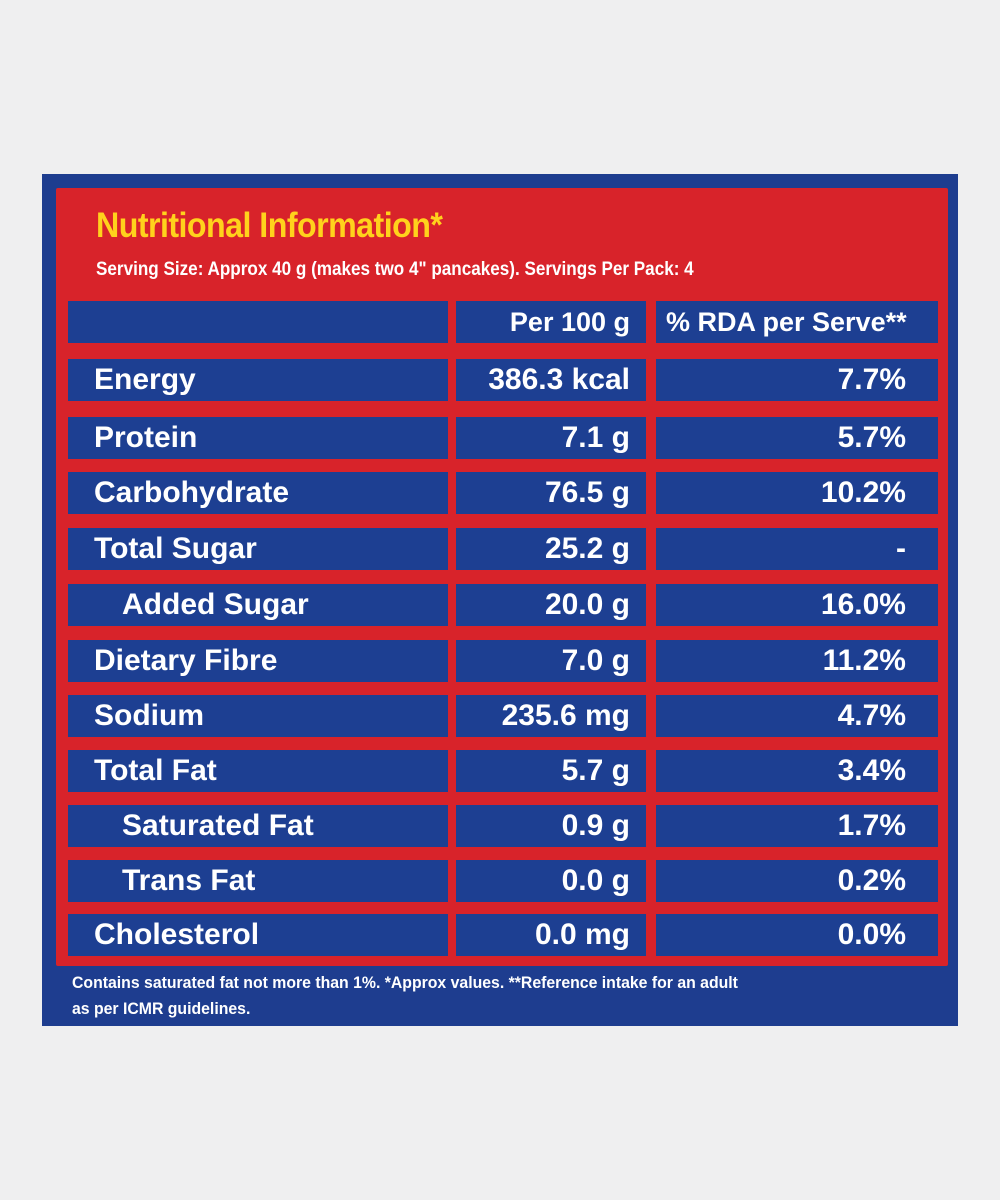 Image resolution: width=1000 pixels, height=1200 pixels. I want to click on row-rda-saturated-fat: 1.7%, so click(797, 826).